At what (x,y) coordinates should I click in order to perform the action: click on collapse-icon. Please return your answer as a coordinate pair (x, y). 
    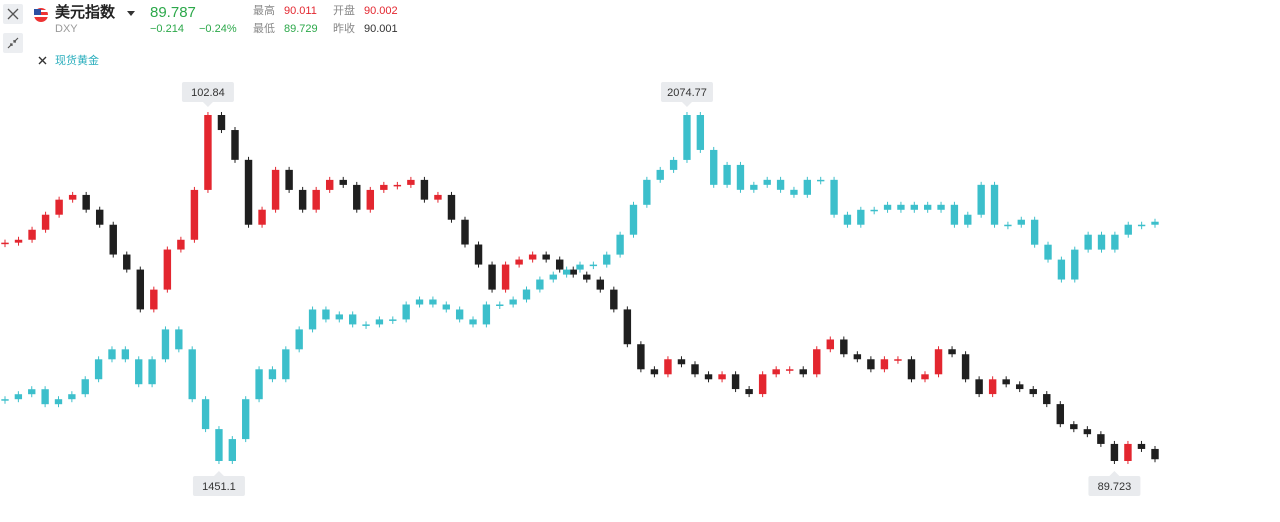
    Looking at the image, I should click on (13, 43).